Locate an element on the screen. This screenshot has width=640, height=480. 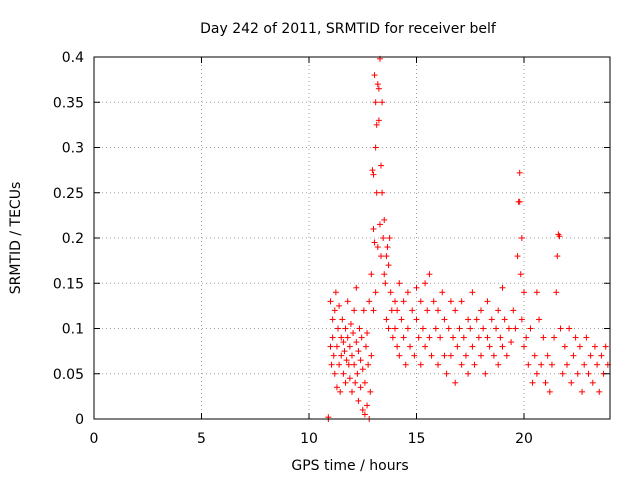
x-tick-label: 5 is located at coordinates (201, 439).